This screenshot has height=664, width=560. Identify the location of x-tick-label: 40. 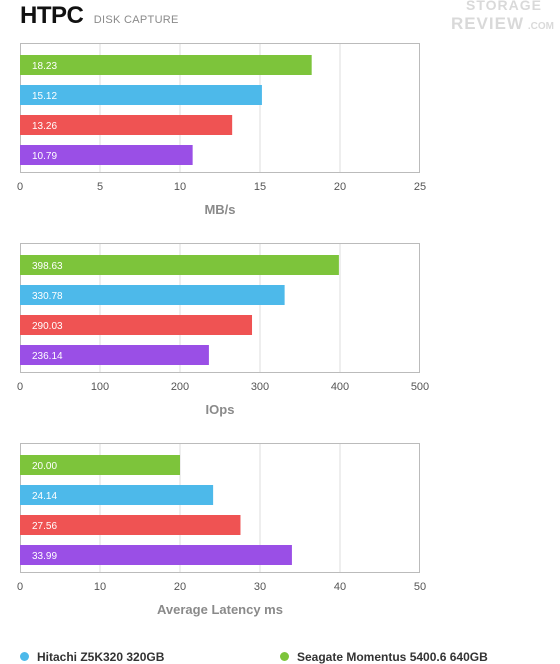
(340, 587).